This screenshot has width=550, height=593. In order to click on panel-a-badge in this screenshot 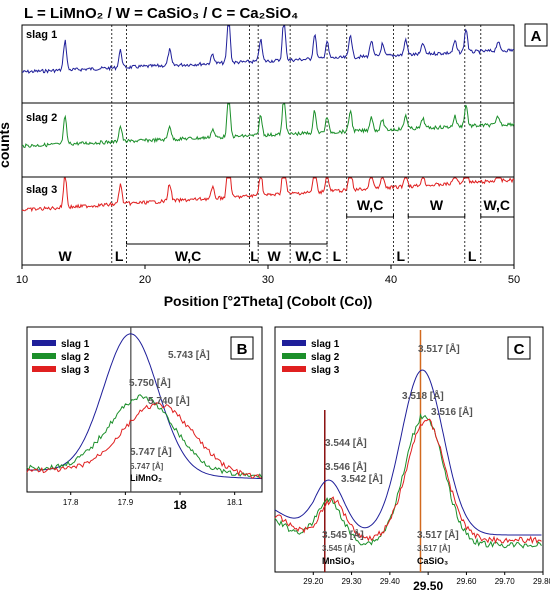, I will do `click(536, 35)`.